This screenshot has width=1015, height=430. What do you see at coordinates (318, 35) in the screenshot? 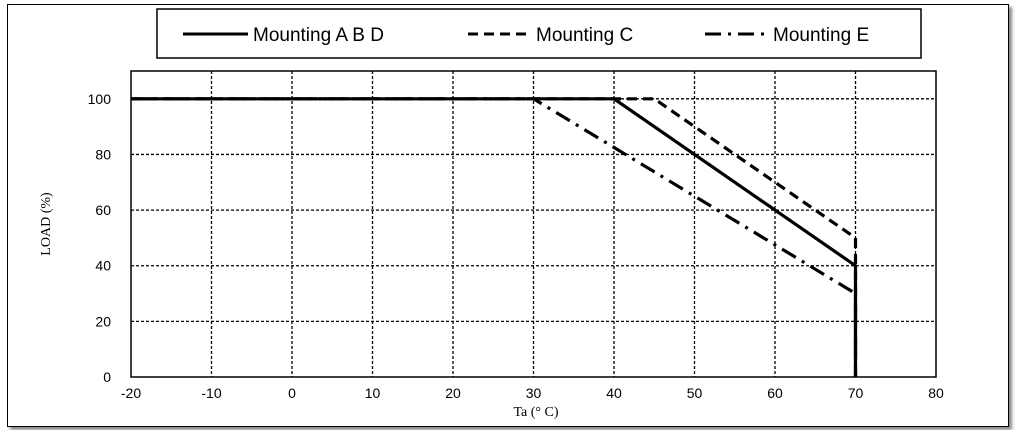
I see `legend-label-1: Mounting A B D` at bounding box center [318, 35].